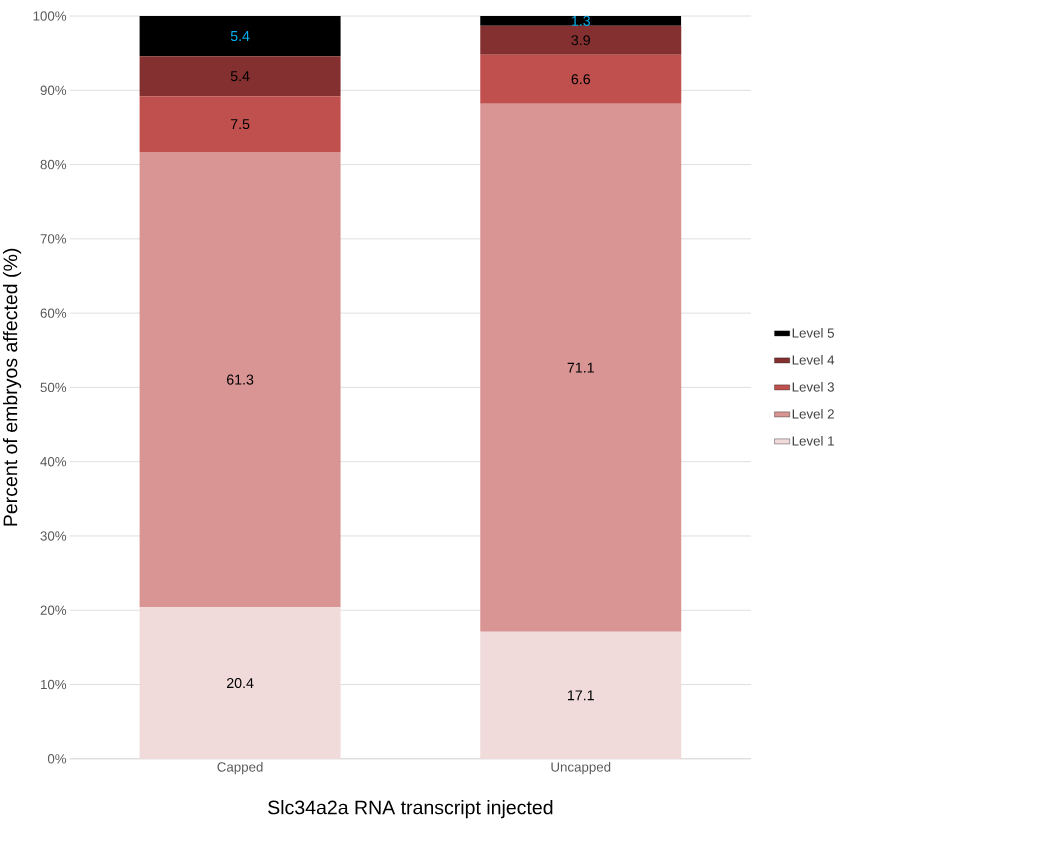  I want to click on data-label: 3.9, so click(580, 39).